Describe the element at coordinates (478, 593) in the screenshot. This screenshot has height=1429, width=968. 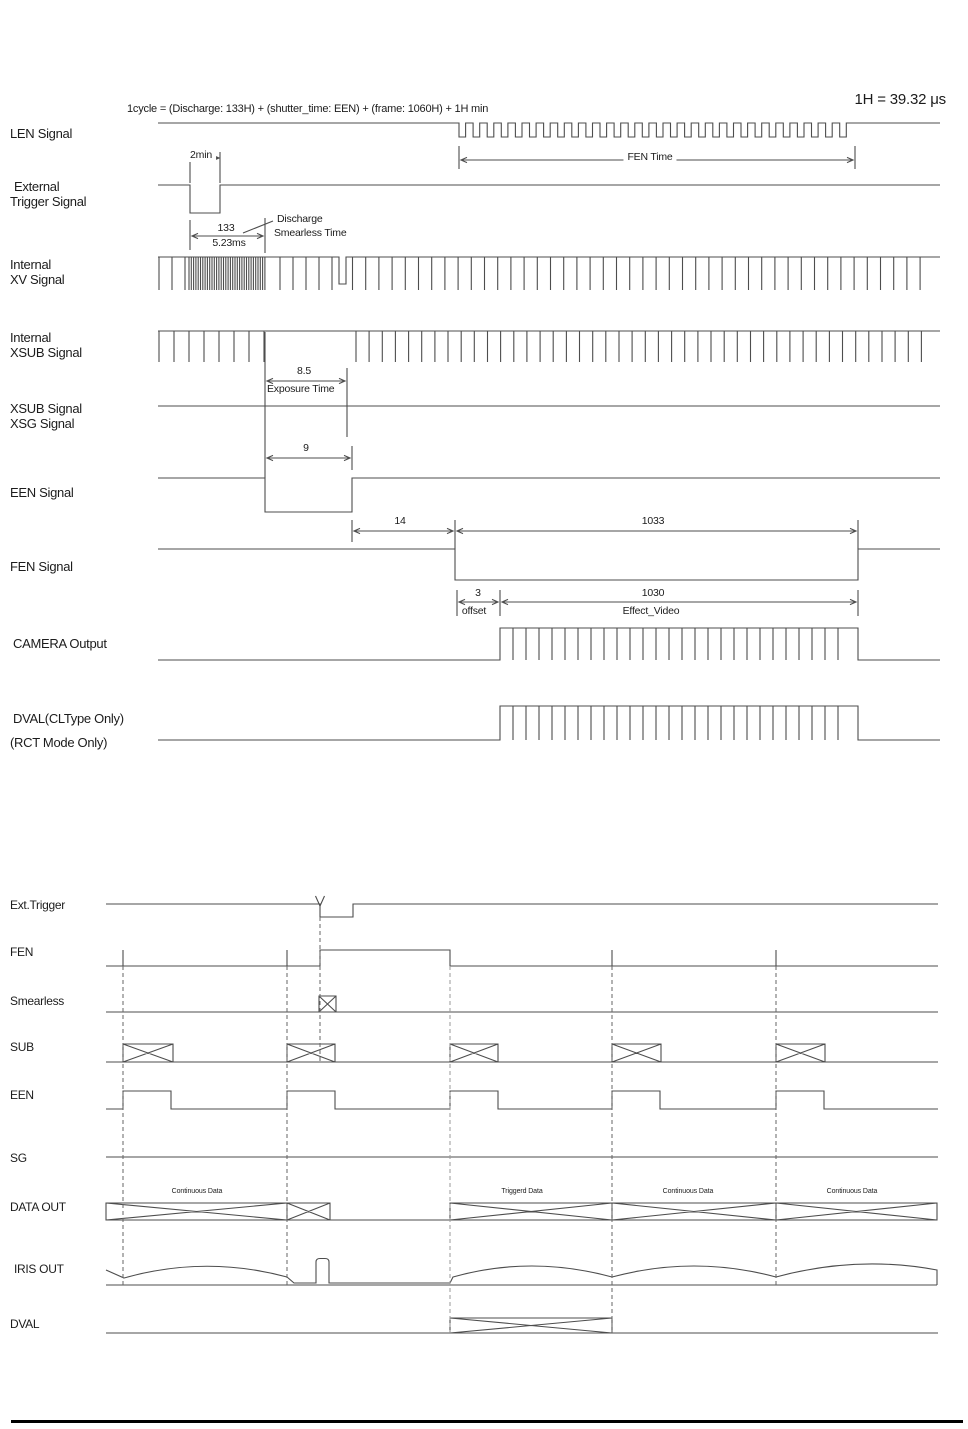
I see `dim-offset-value: 3` at that location.